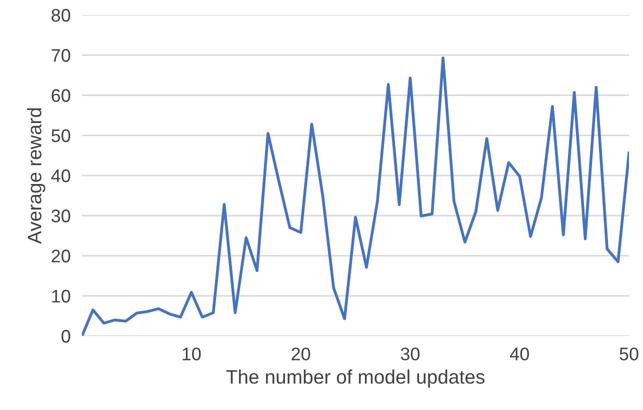 This screenshot has width=643, height=410. Describe the element at coordinates (60, 175) in the screenshot. I see `y-tick-label: 40` at that location.